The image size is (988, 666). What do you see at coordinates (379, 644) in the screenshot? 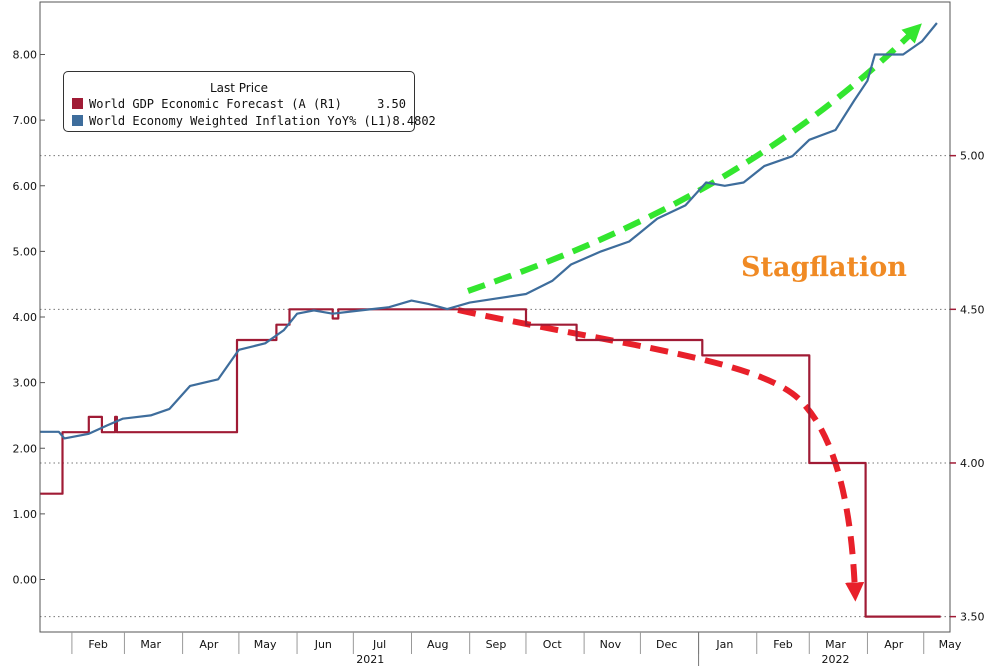
I see `x-tick-5: Jul` at bounding box center [379, 644].